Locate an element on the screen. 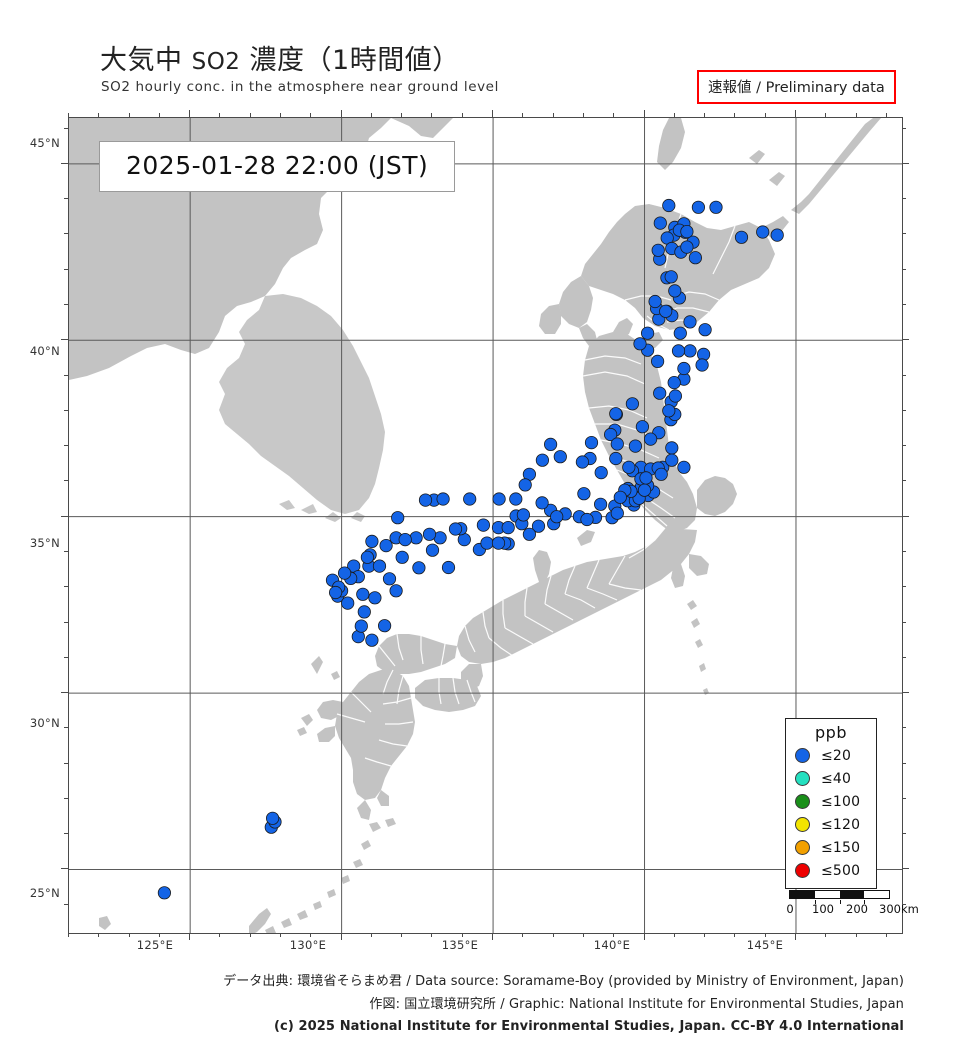 This screenshot has width=980, height=1060. legend-item-150: ≤150 is located at coordinates (831, 847).